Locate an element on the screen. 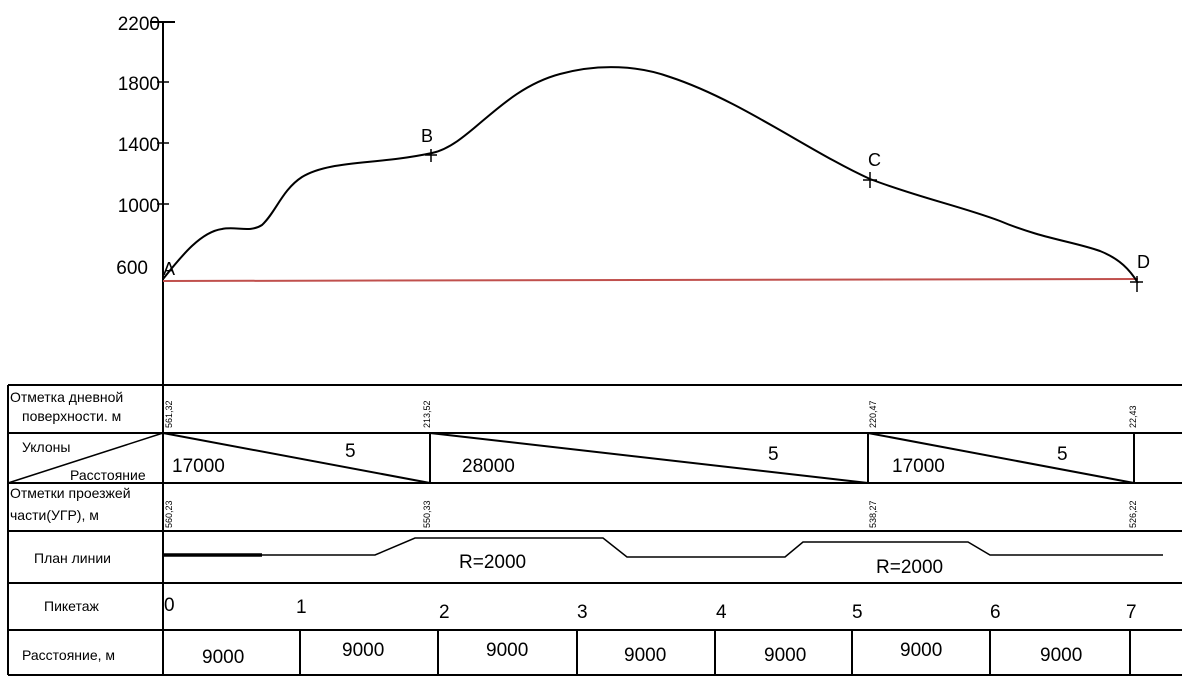 The image size is (1182, 677). surface-elevation-value: 220,47 is located at coordinates (873, 414).